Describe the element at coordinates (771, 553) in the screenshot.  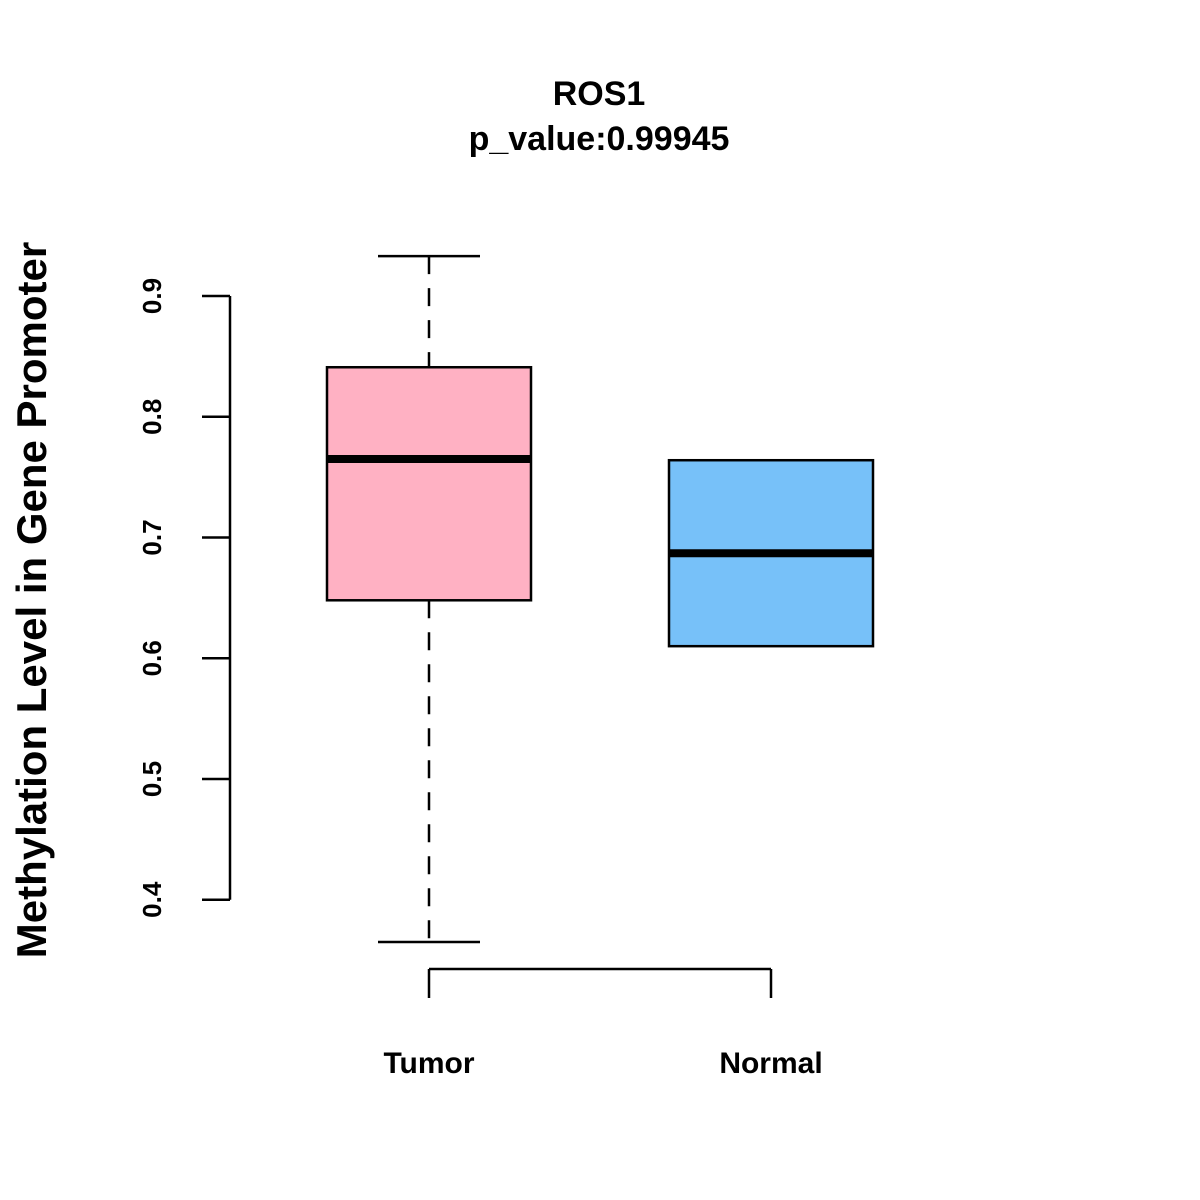
I see `box-normal` at that location.